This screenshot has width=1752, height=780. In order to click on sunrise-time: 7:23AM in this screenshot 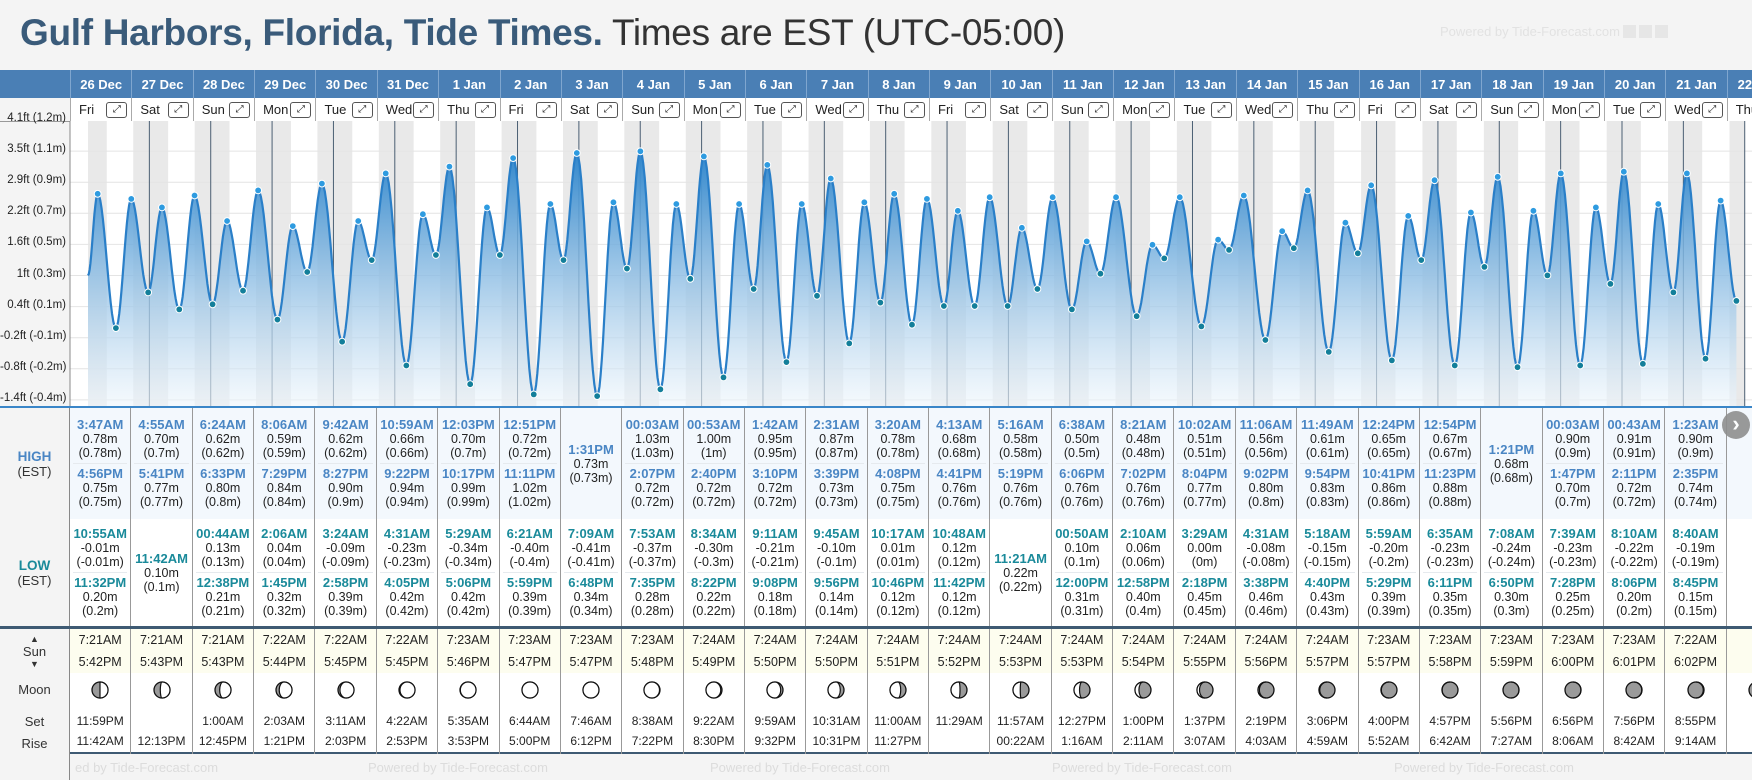, I will do `click(652, 640)`.